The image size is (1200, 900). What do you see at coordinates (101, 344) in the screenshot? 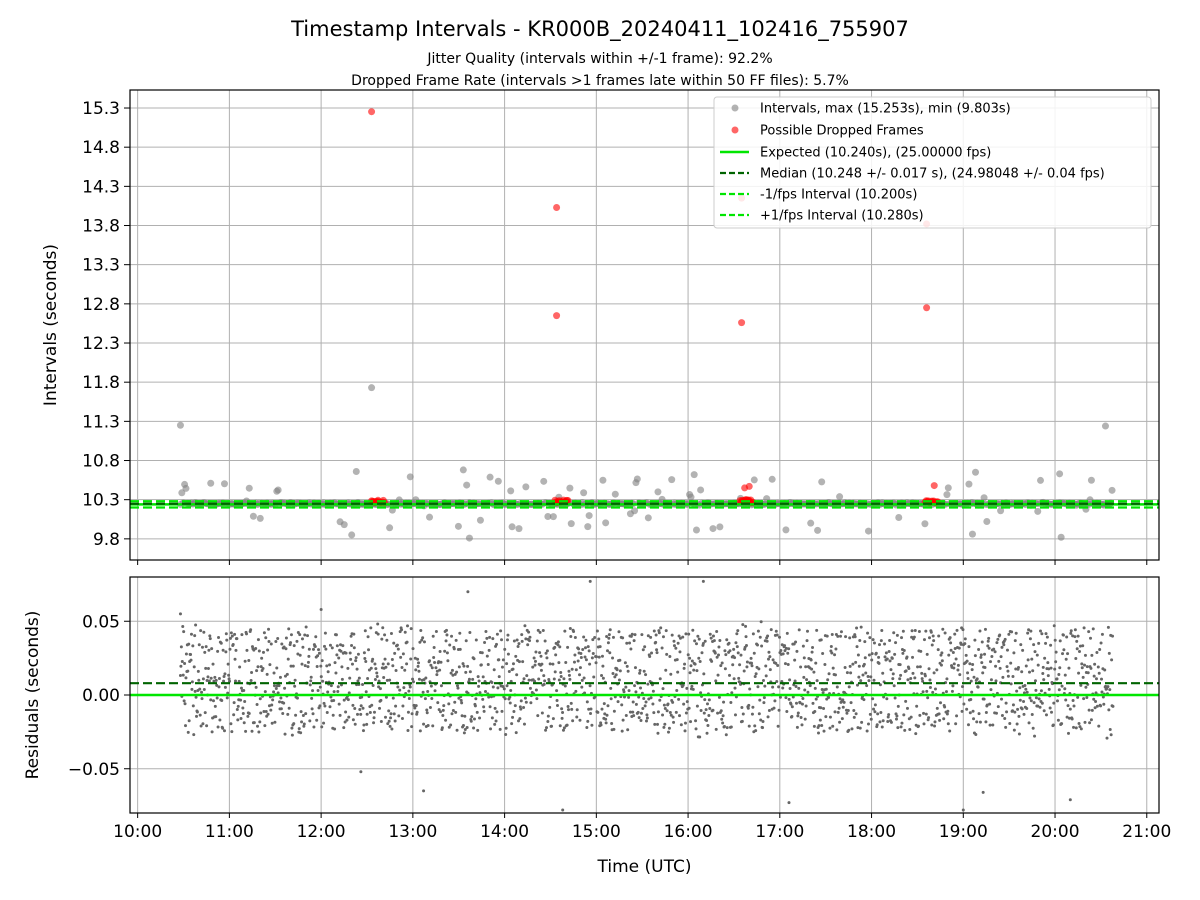
I see `y-tick-label: 12.3` at bounding box center [101, 344].